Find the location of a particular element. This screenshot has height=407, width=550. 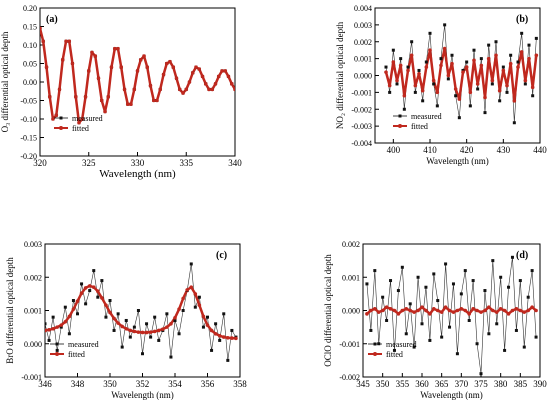

legend-label: measured is located at coordinates (401, 344).